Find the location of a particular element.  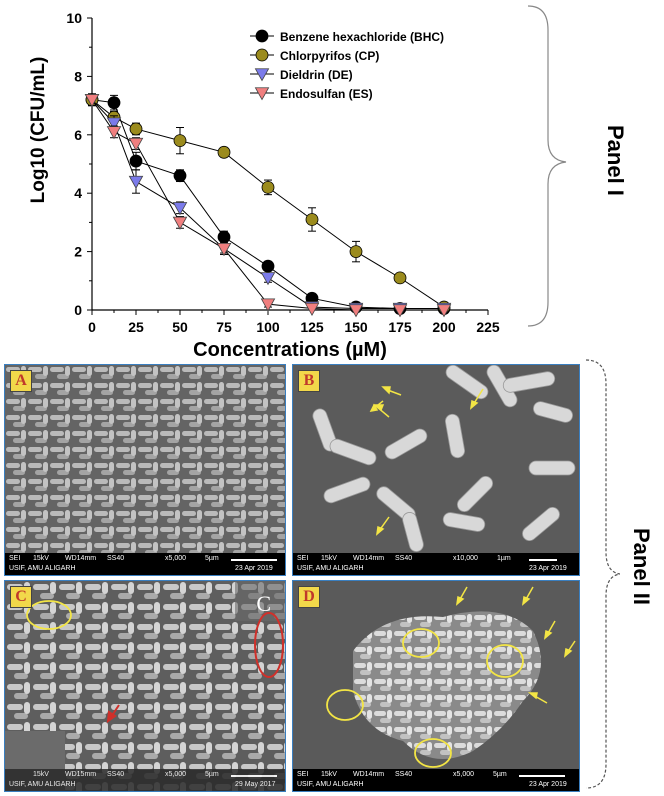

legend-item-2: Dieldrin (DE) is located at coordinates (301, 75).